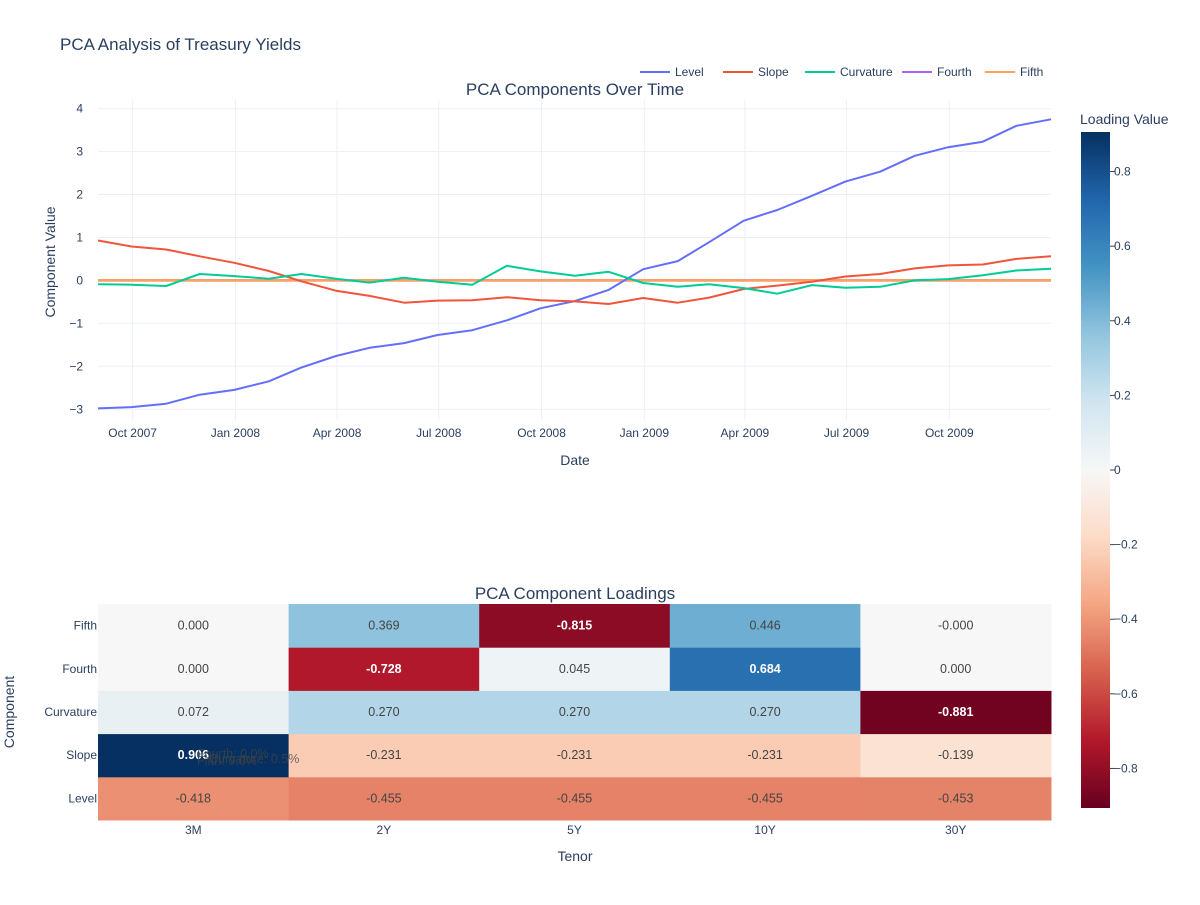 The width and height of the screenshot is (1200, 905). What do you see at coordinates (672, 72) in the screenshot?
I see `legend-item-level: Level` at bounding box center [672, 72].